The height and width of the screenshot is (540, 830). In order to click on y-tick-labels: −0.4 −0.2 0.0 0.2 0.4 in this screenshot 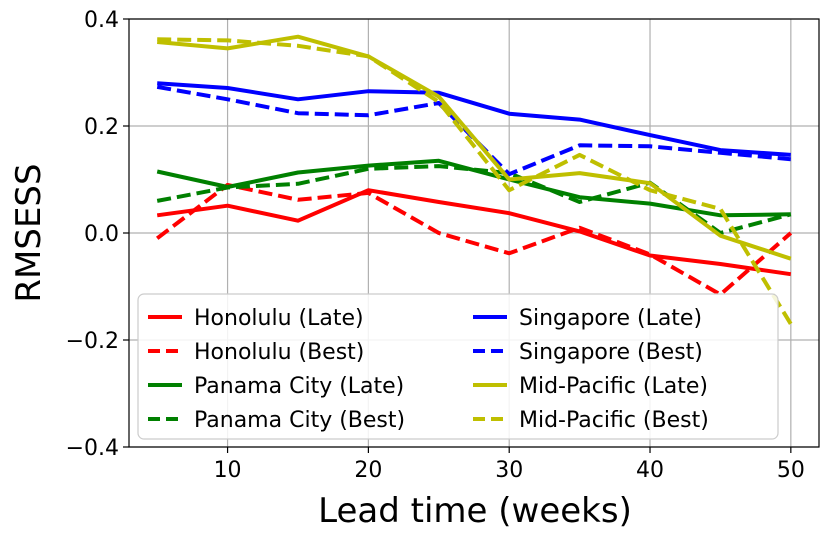, I will do `click(97, 234)`.